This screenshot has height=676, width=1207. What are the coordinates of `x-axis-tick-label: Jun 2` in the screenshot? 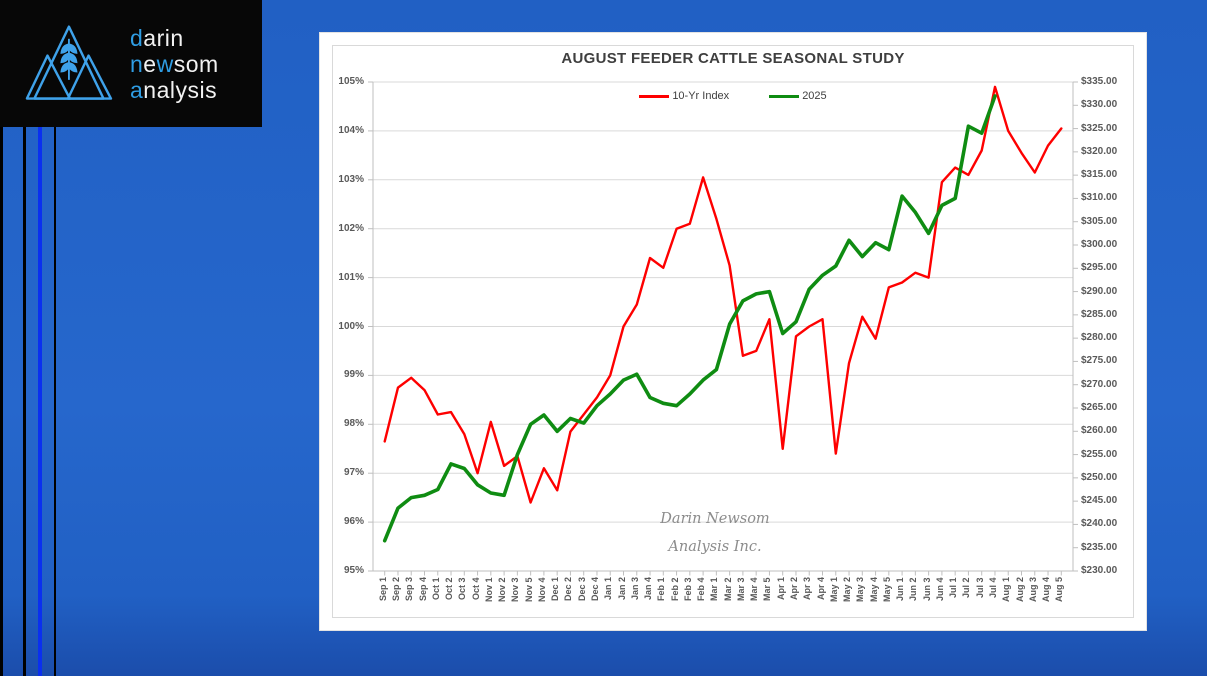 It's located at (913, 589).